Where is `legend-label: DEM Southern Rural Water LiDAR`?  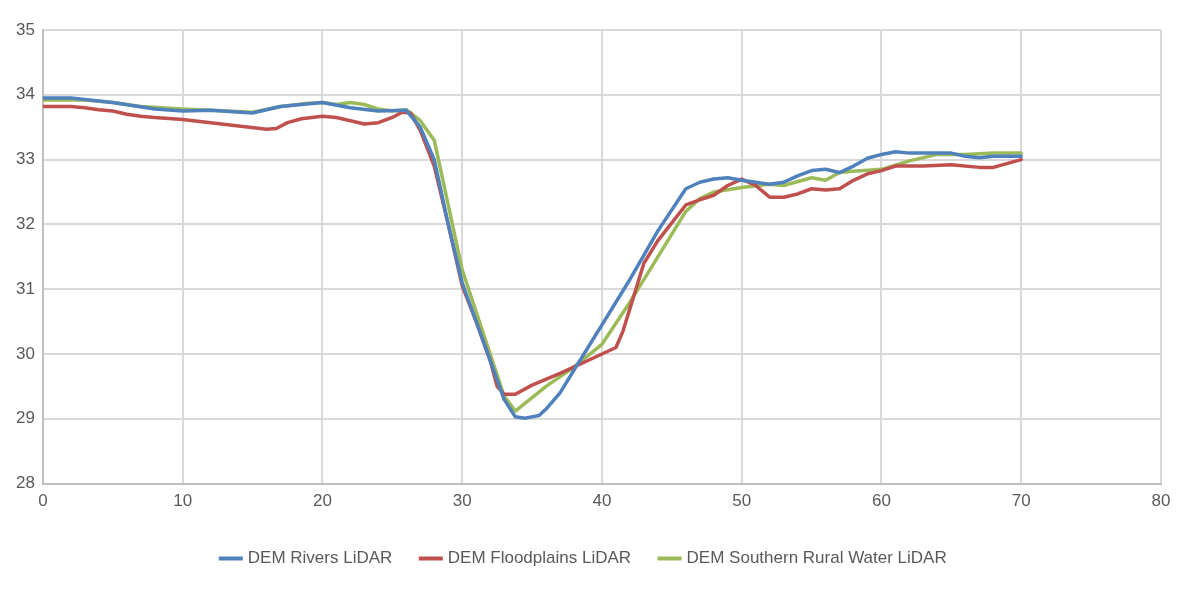
legend-label: DEM Southern Rural Water LiDAR is located at coordinates (816, 558).